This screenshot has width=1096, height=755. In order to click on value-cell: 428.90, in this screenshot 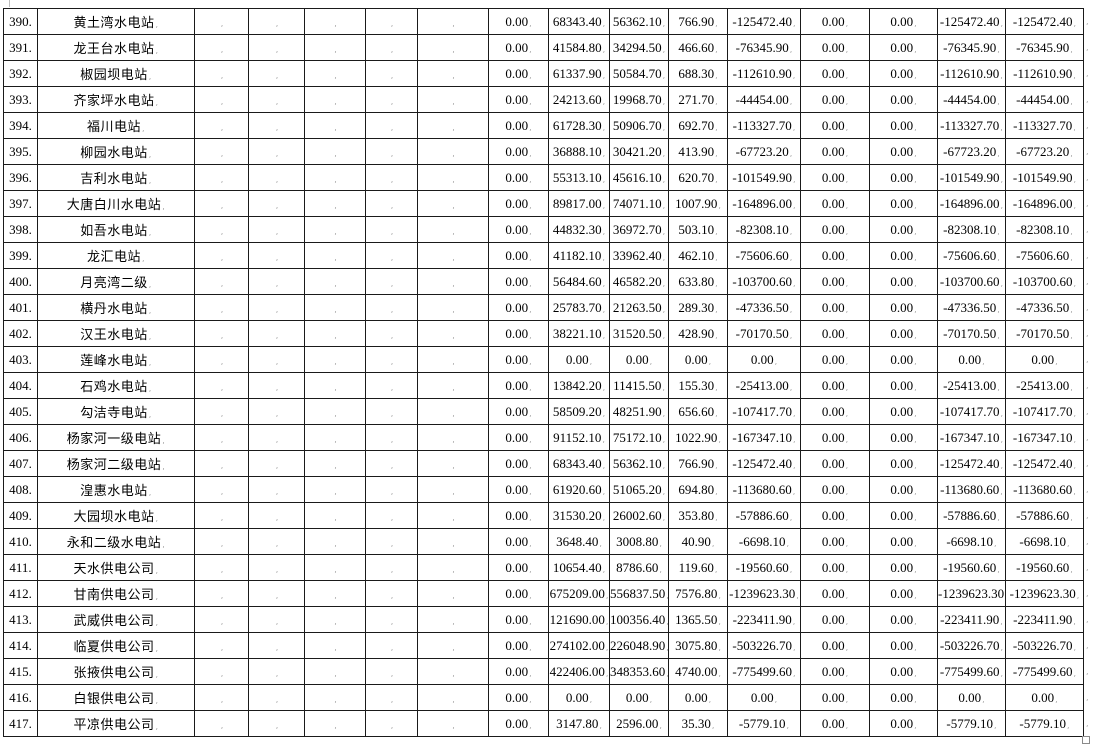, I will do `click(698, 333)`.